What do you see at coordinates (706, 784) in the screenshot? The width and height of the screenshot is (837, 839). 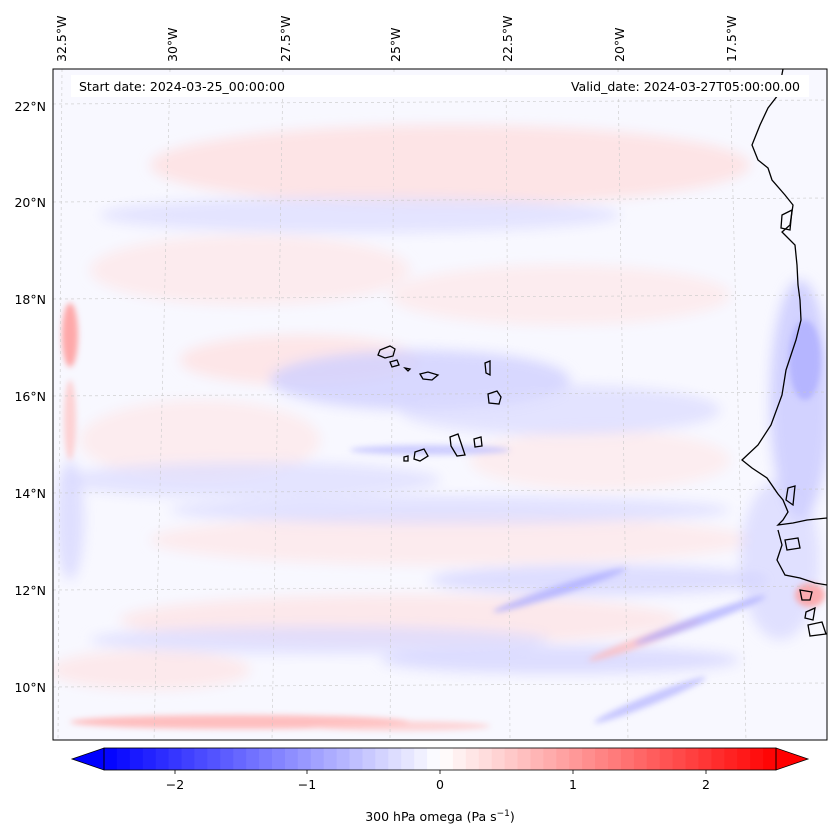 I see `colorbar-tick-label: 2` at bounding box center [706, 784].